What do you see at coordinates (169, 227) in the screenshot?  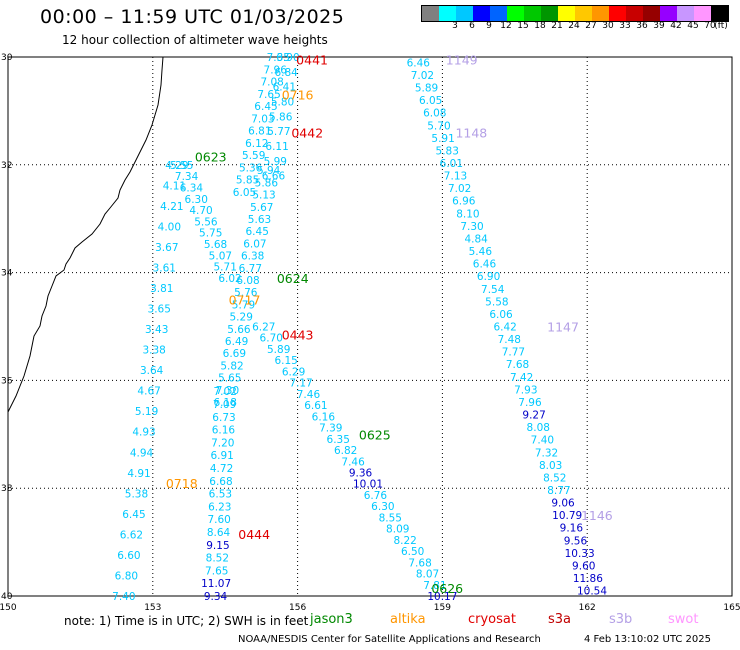 I see `wave-height-value: 4.00` at bounding box center [169, 227].